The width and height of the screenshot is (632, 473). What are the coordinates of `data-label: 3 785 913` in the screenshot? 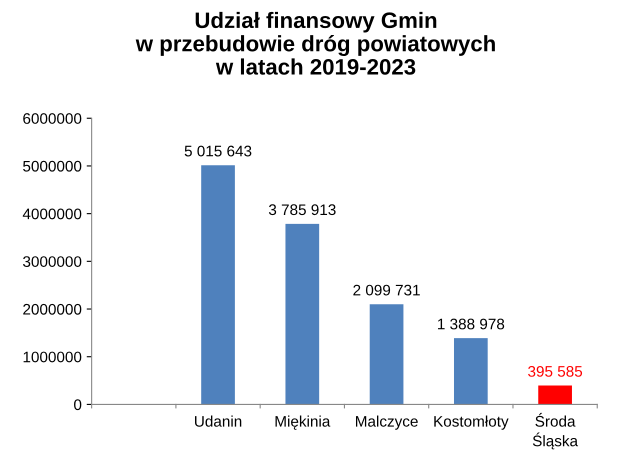 It's located at (302, 210).